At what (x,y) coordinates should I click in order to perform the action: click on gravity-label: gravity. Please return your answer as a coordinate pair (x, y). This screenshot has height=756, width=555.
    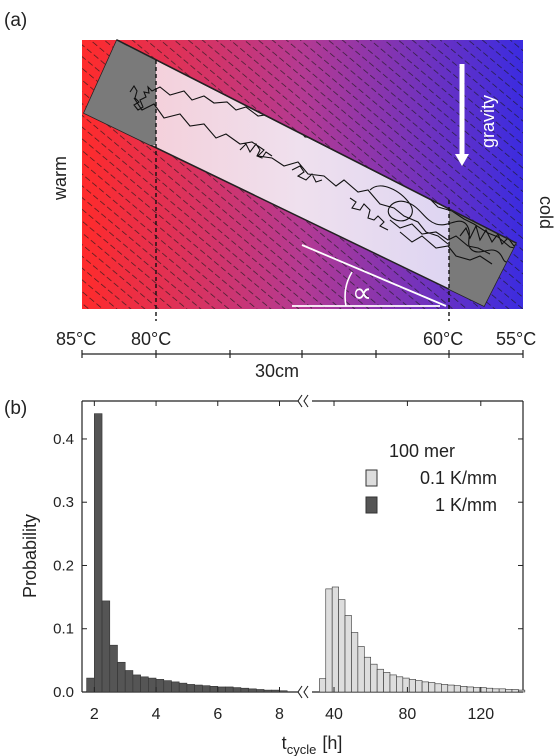
    Looking at the image, I should click on (488, 121).